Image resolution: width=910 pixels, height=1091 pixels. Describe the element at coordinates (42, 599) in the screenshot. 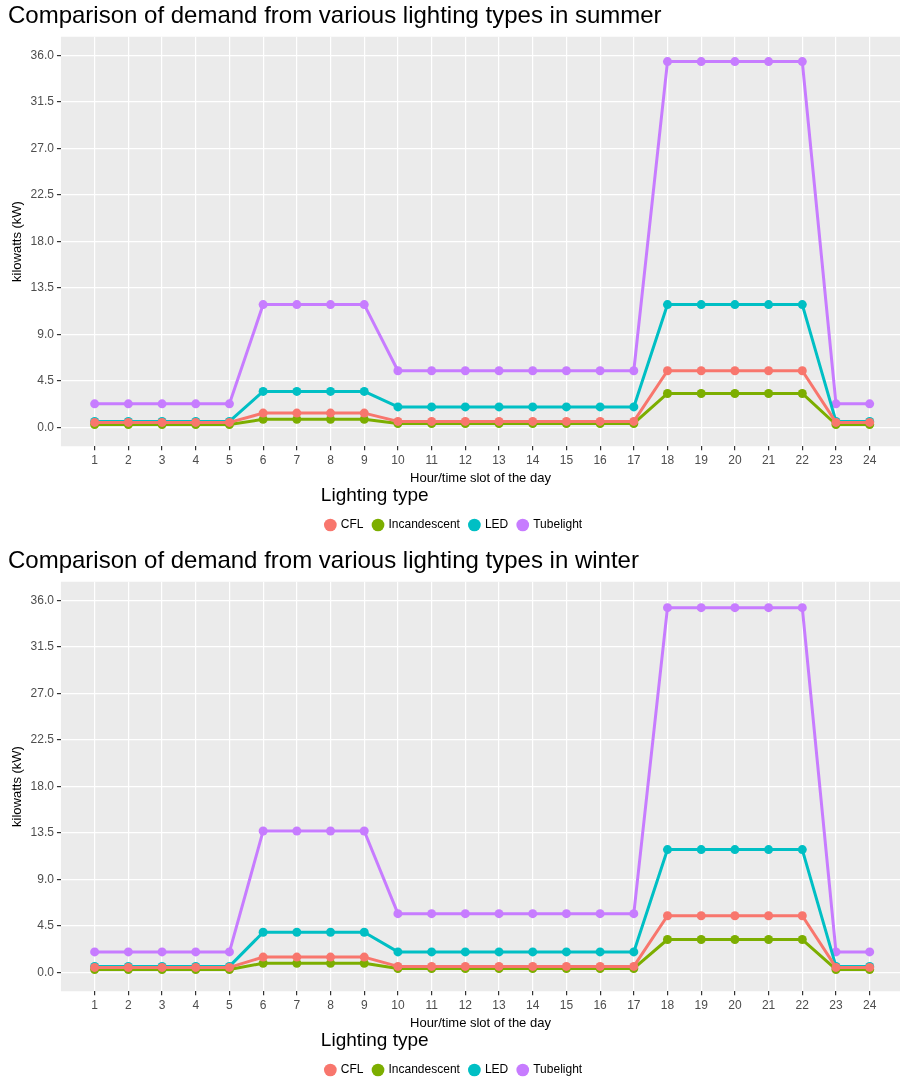

I see `y-tick-label: 36.0` at that location.